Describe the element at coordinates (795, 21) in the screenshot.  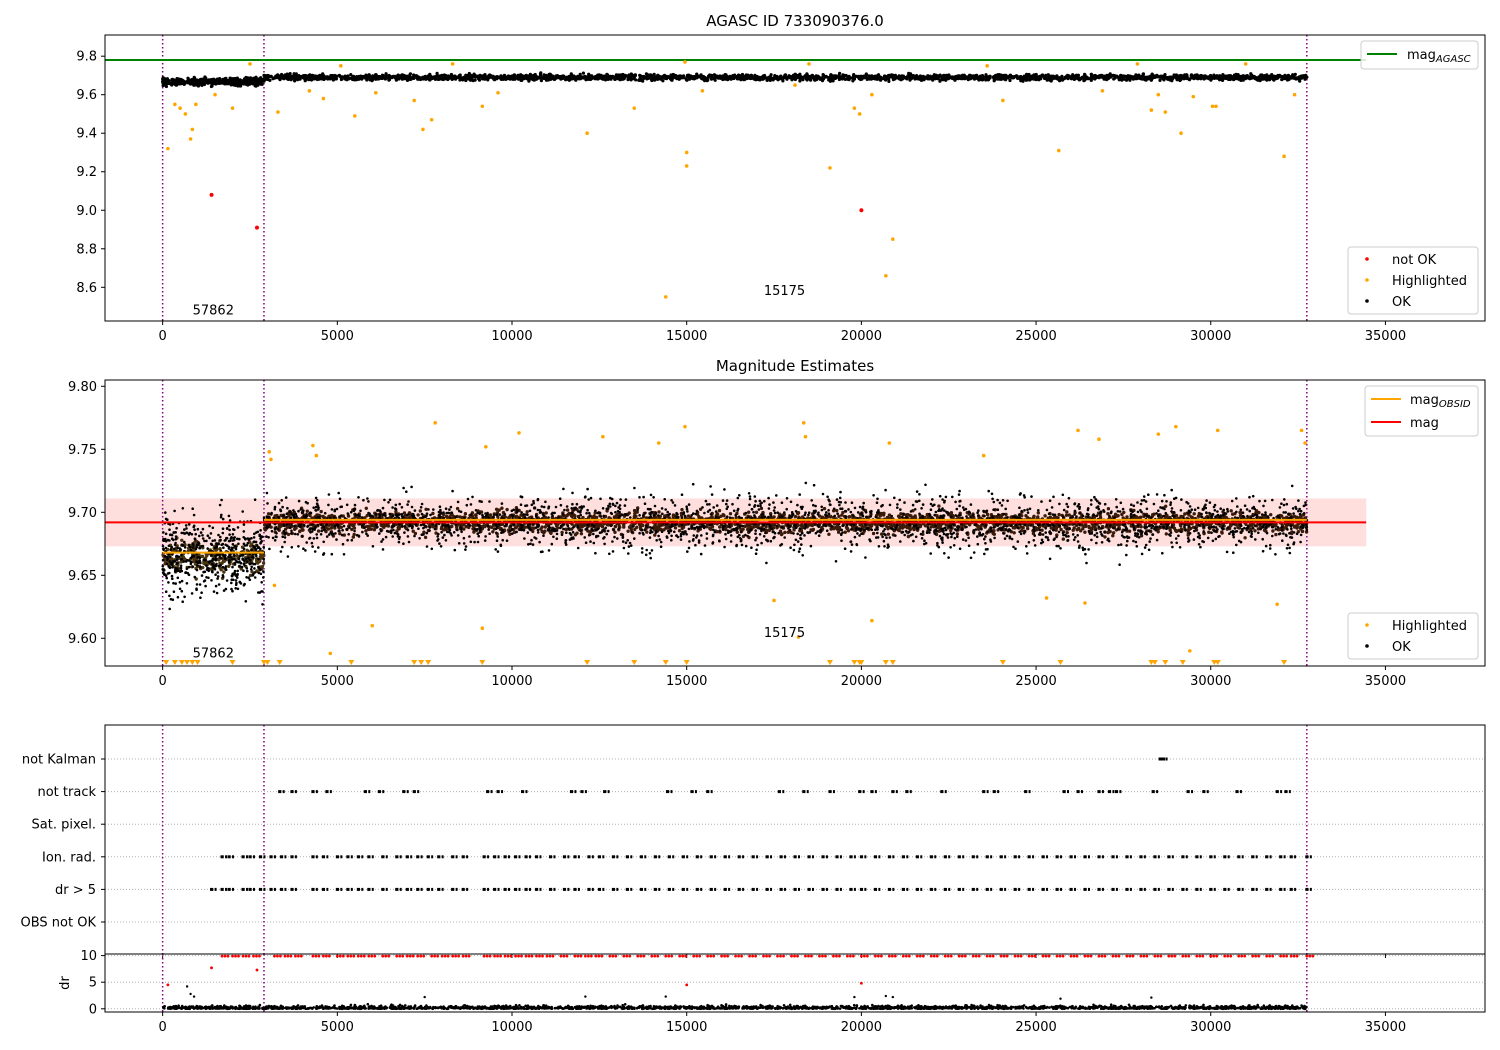
I see `top-panel-title: AGASC ID 733090376.0` at that location.